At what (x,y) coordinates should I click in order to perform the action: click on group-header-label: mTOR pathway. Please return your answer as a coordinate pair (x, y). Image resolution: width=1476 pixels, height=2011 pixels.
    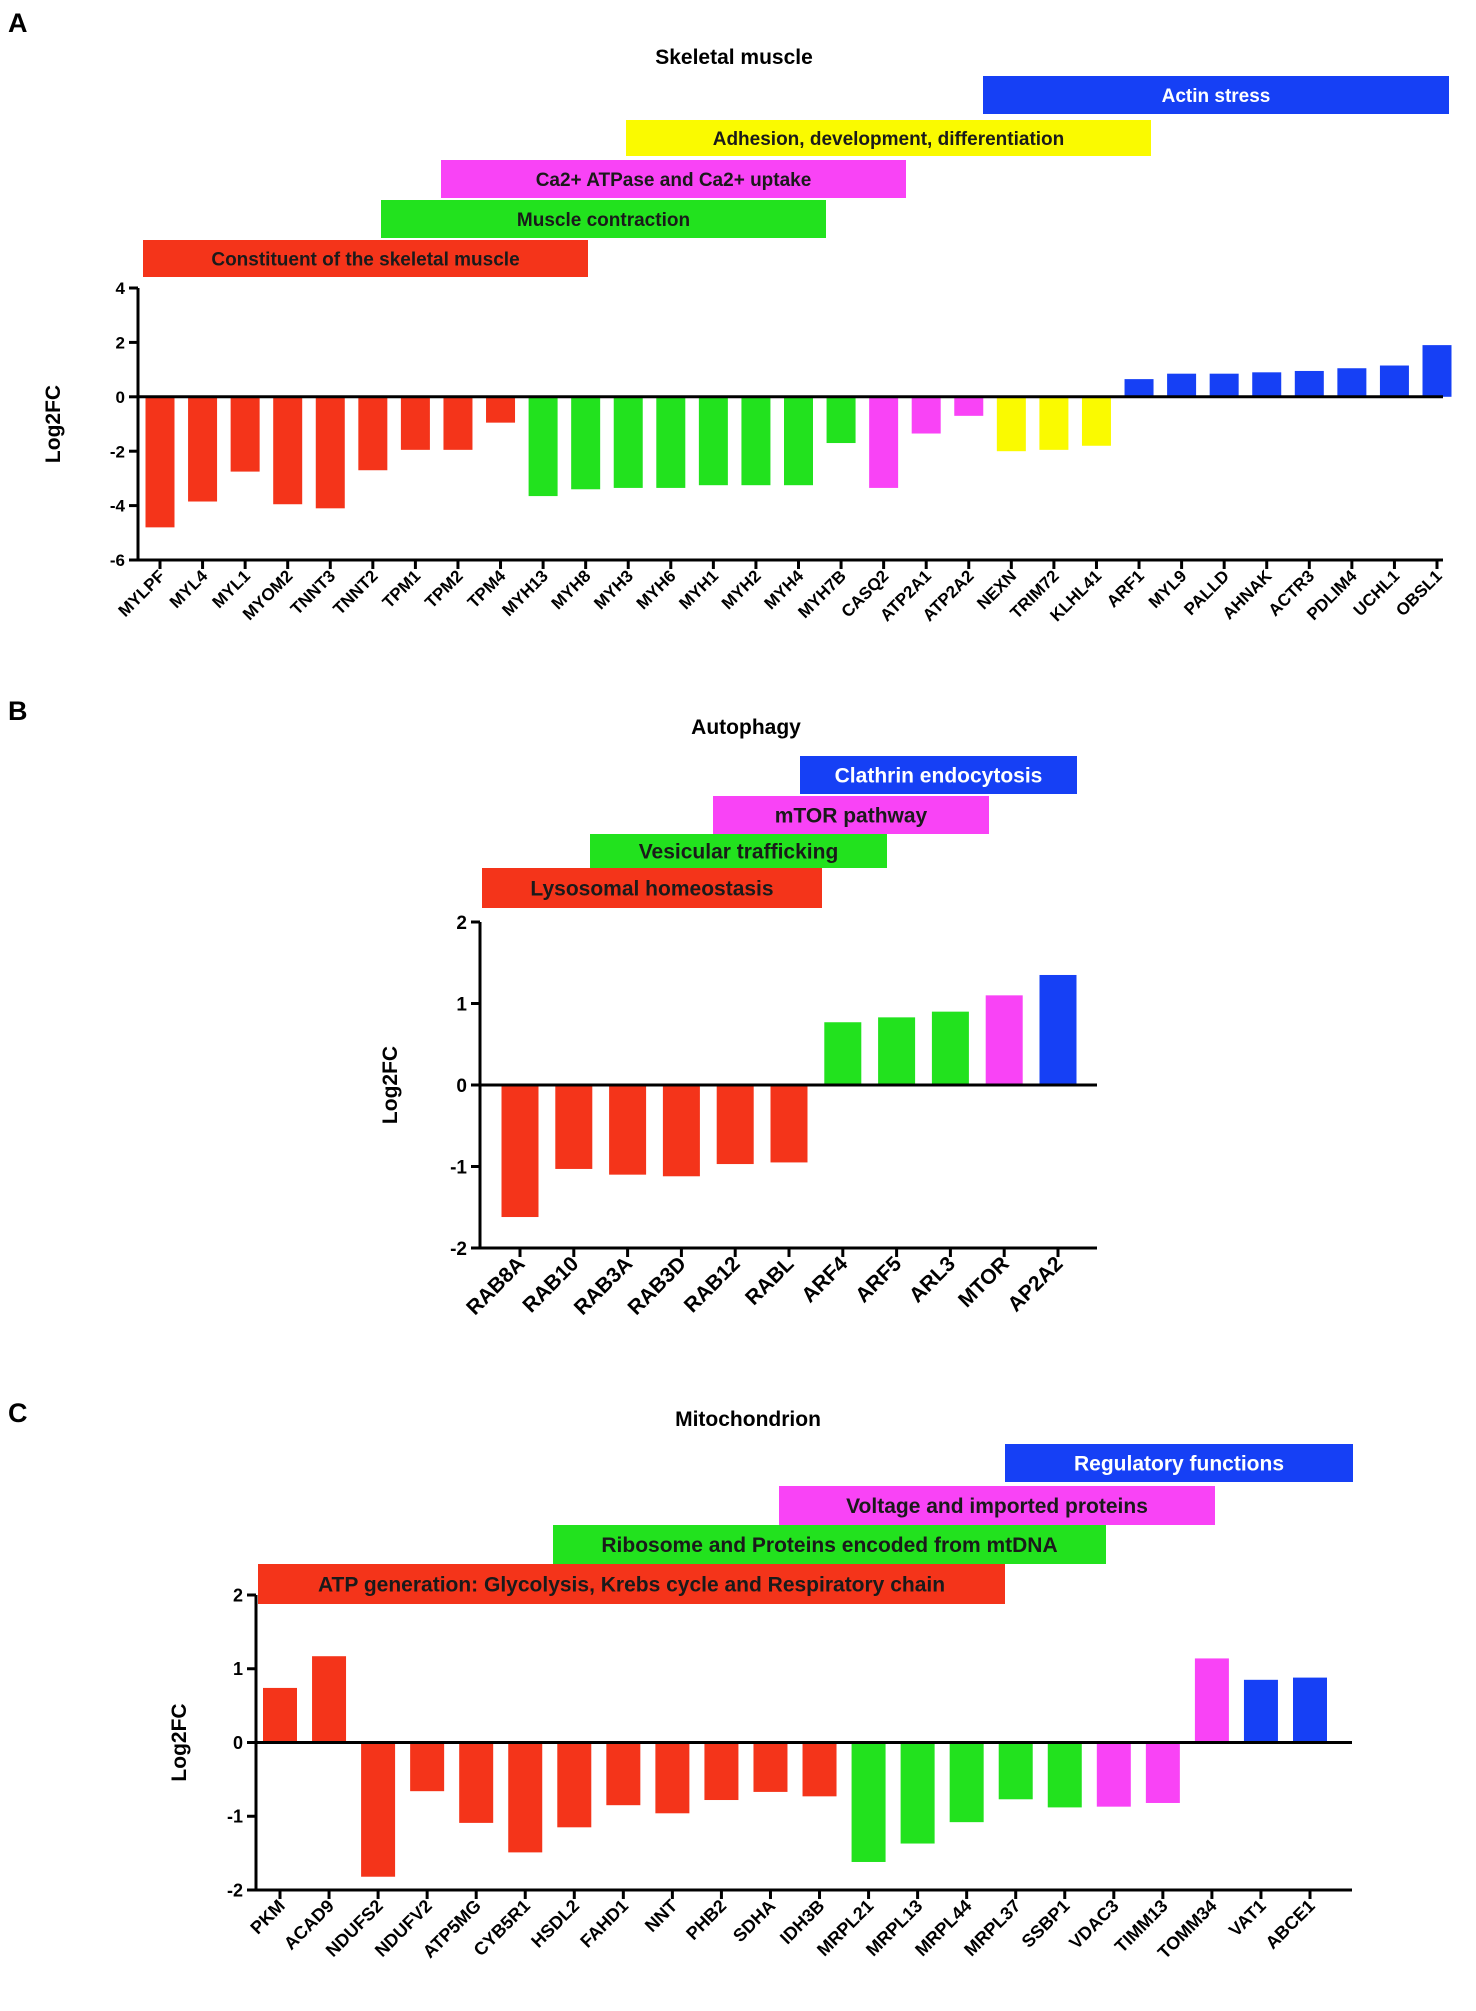
    Looking at the image, I should click on (851, 816).